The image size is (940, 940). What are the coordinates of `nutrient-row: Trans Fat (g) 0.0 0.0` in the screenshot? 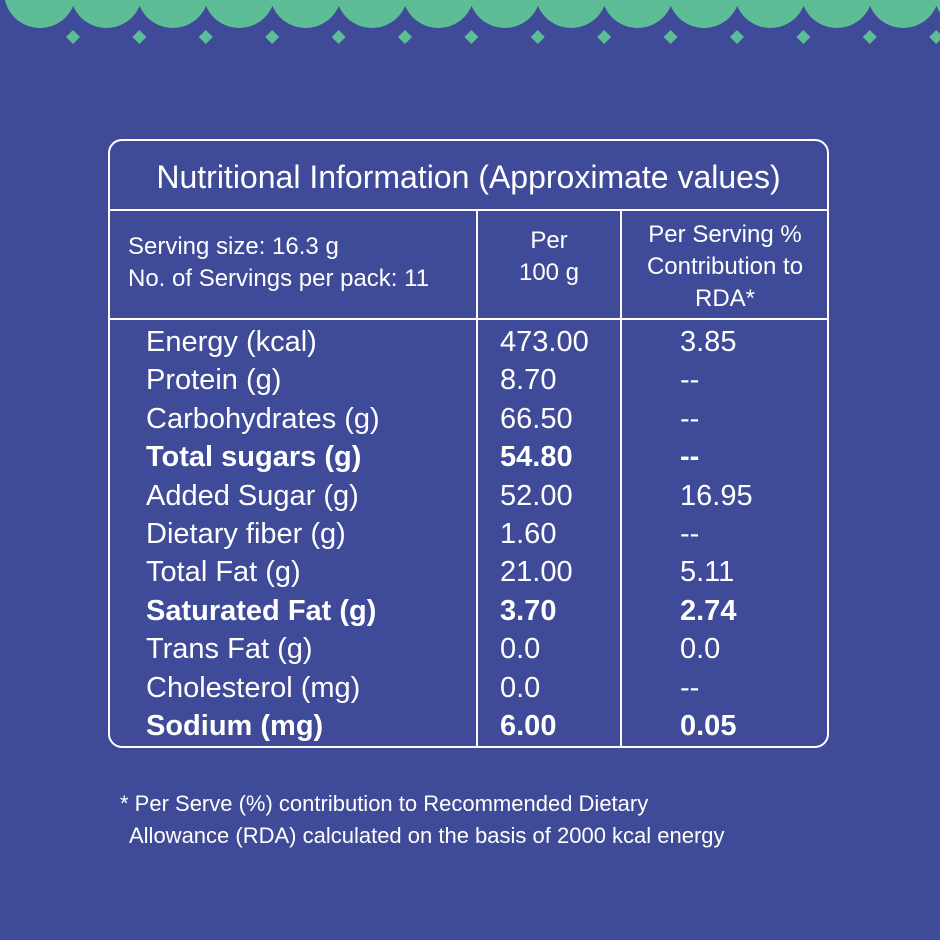 It's located at (468, 649).